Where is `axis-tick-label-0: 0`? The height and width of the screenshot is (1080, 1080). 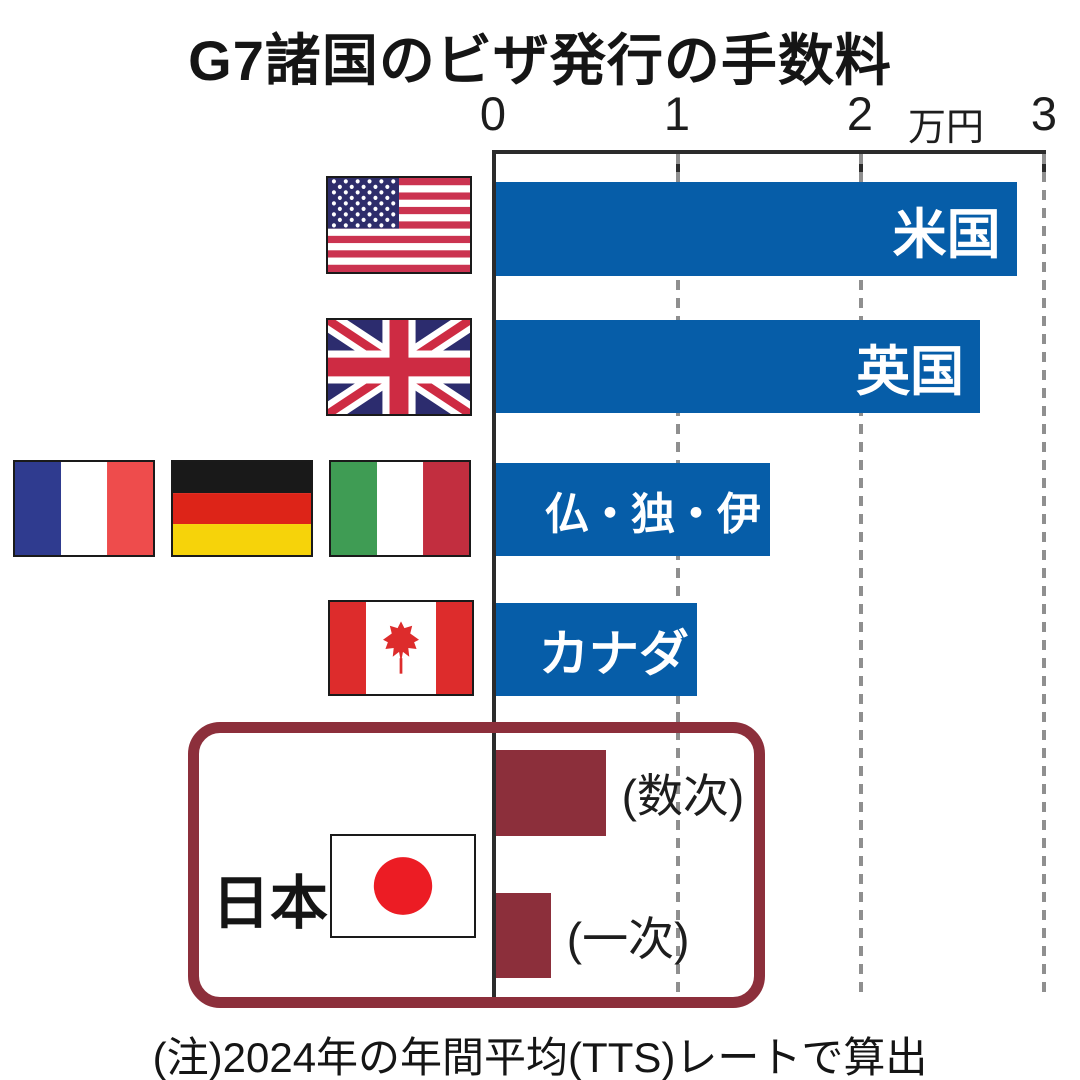 axis-tick-label-0: 0 is located at coordinates (493, 113).